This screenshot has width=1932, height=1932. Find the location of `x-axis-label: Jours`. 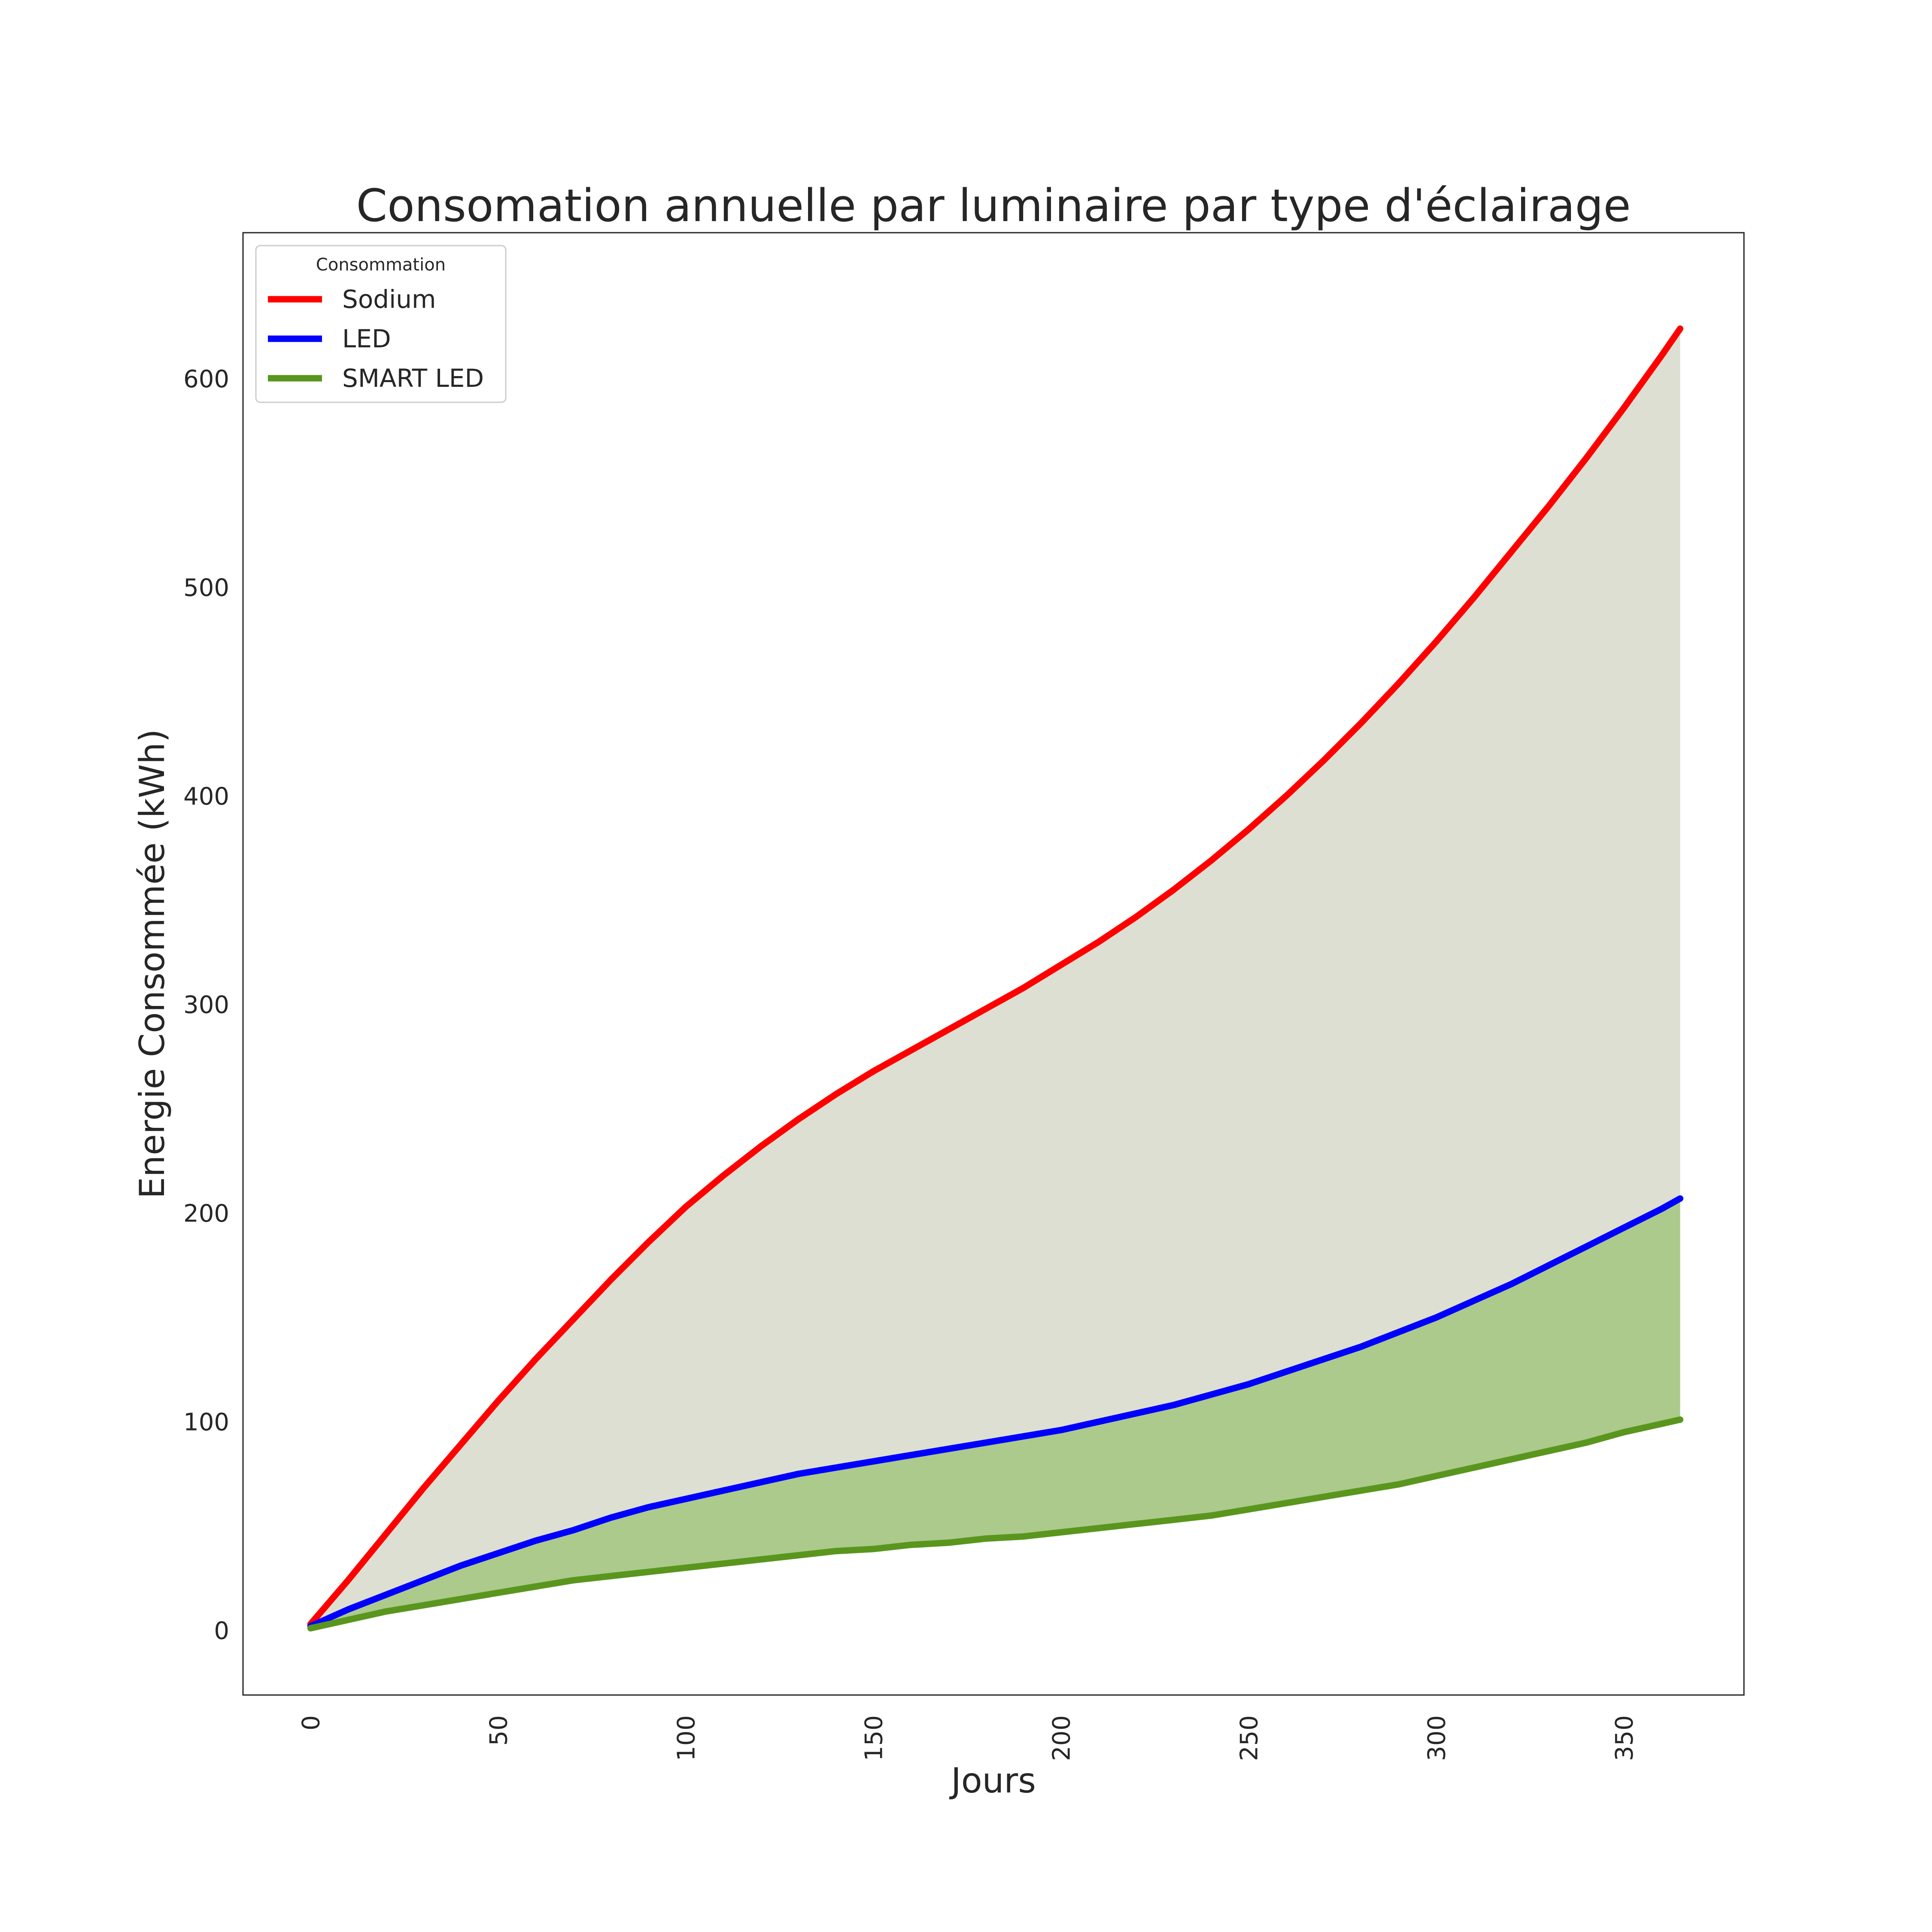

x-axis-label: Jours is located at coordinates (992, 1781).